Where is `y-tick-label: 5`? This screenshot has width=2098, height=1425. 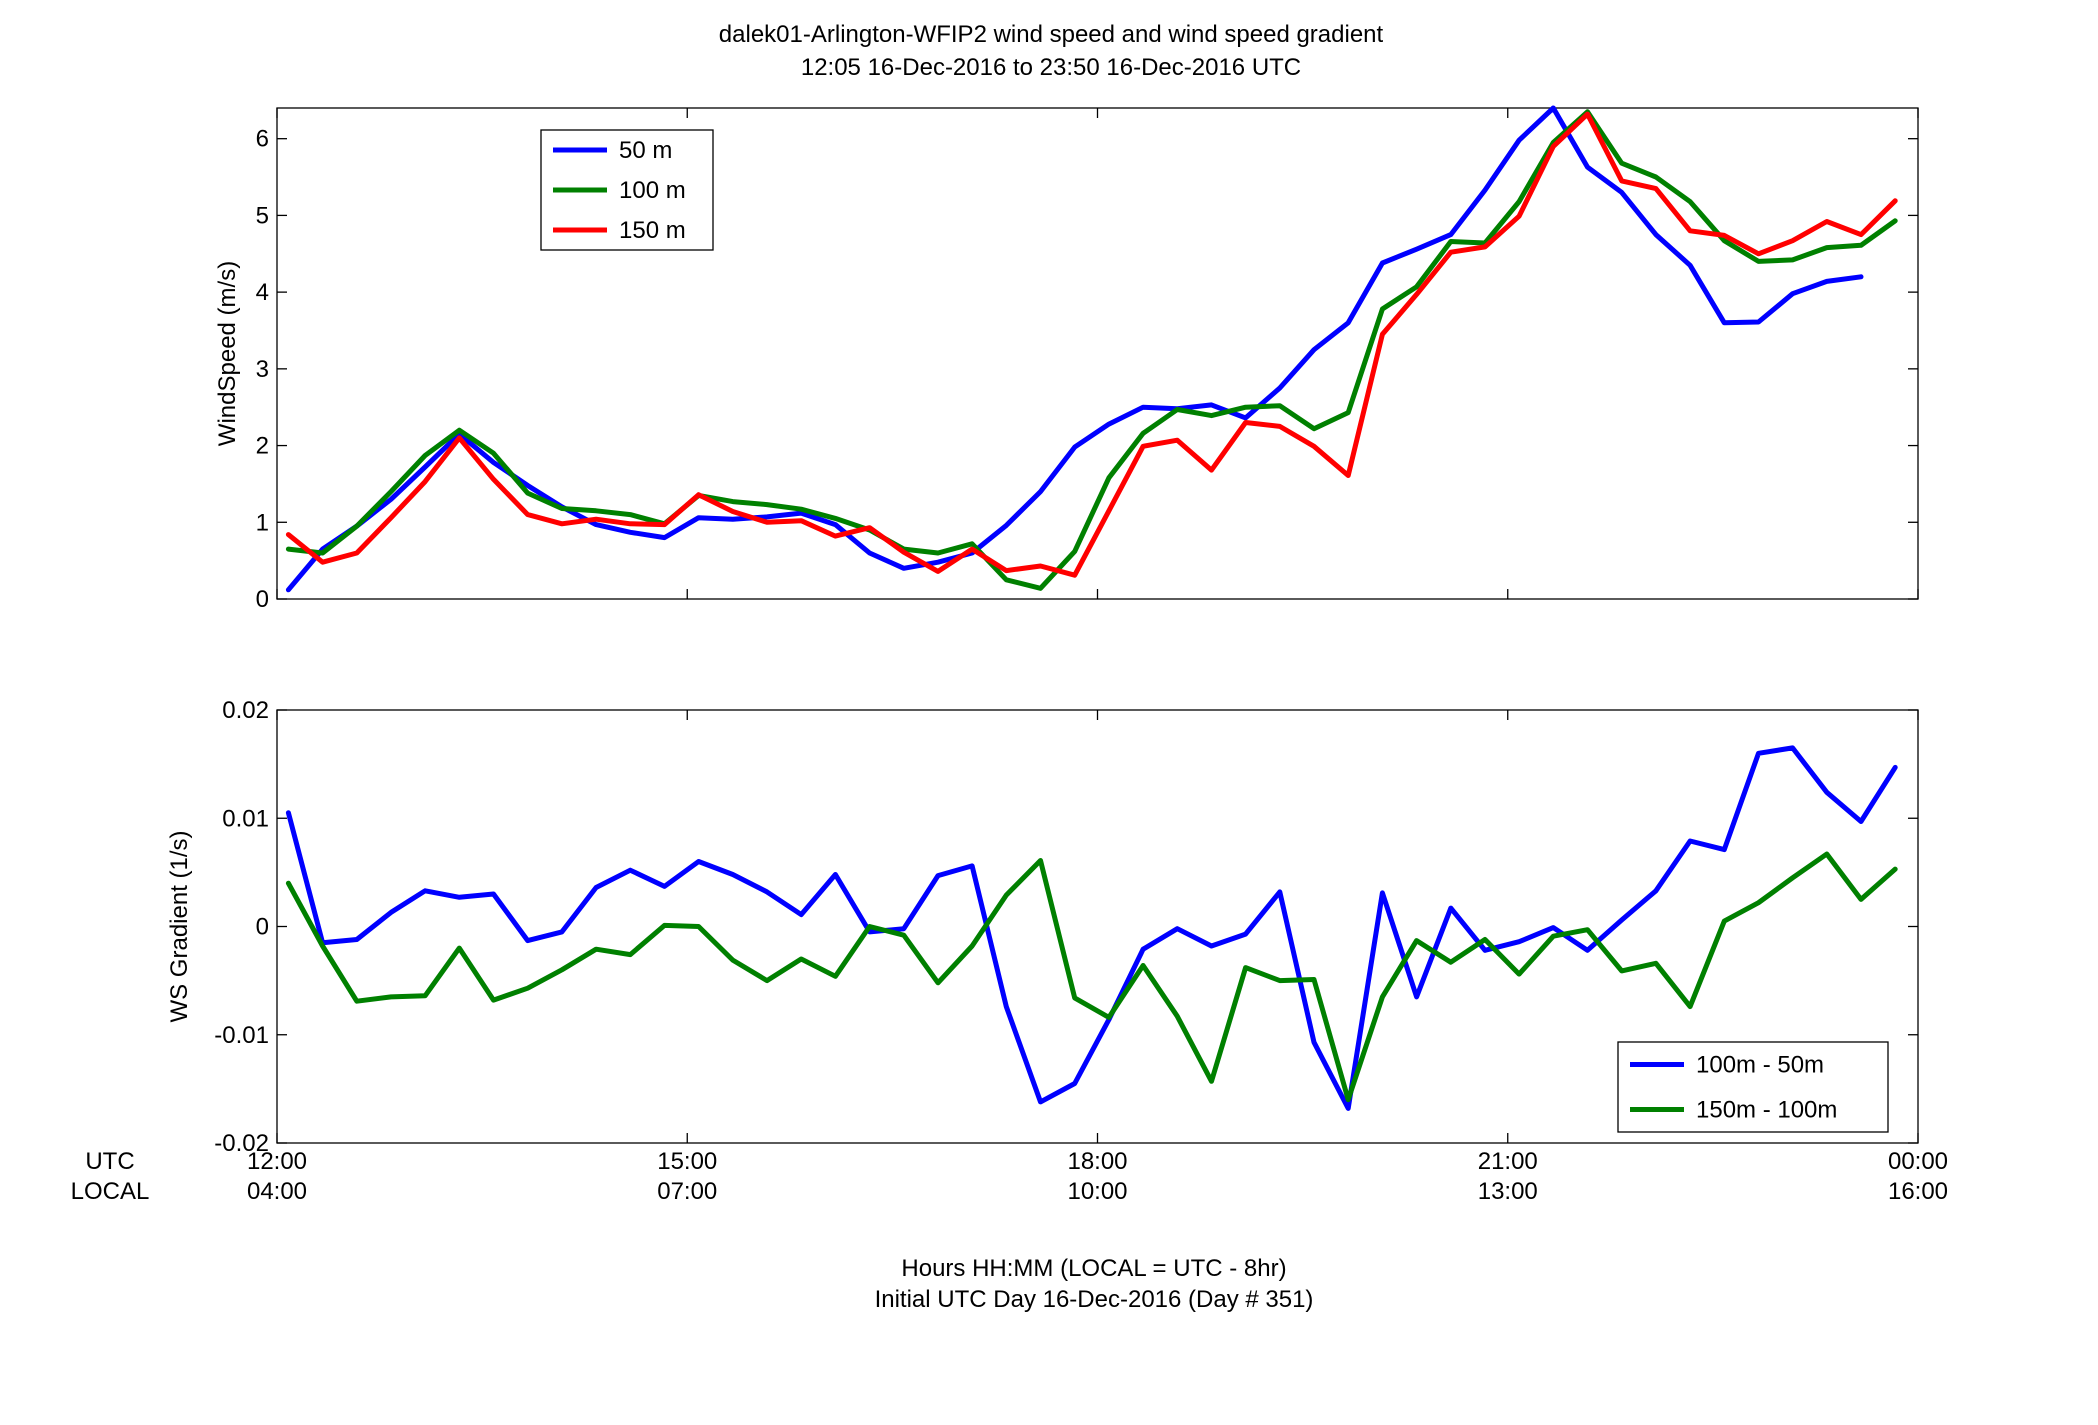
y-tick-label: 5 is located at coordinates (262, 215).